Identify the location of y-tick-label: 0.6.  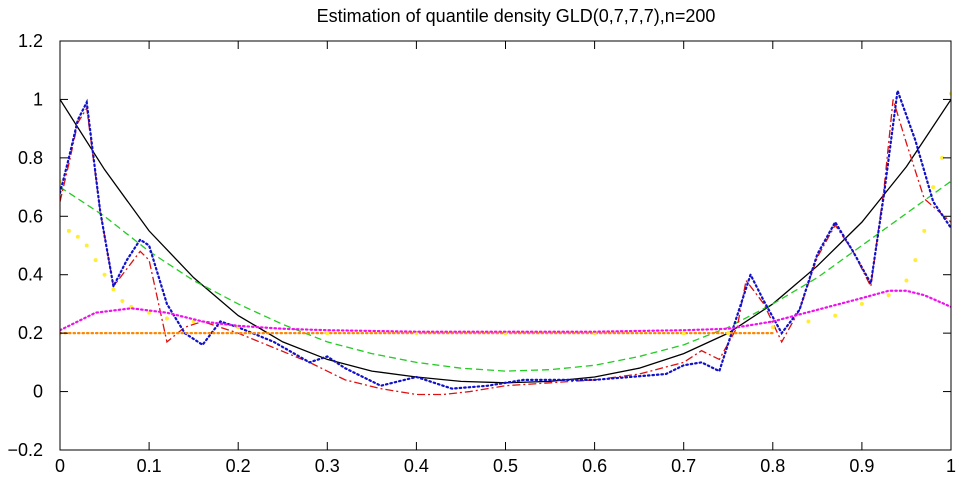
(30, 216).